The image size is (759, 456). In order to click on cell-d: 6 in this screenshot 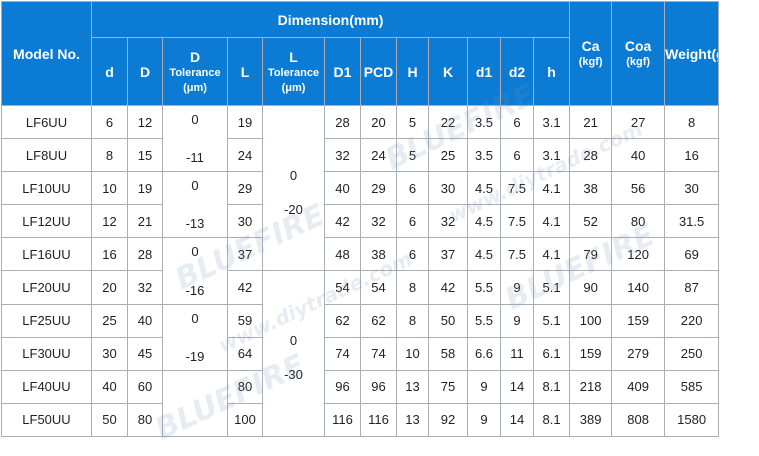, I will do `click(109, 122)`.